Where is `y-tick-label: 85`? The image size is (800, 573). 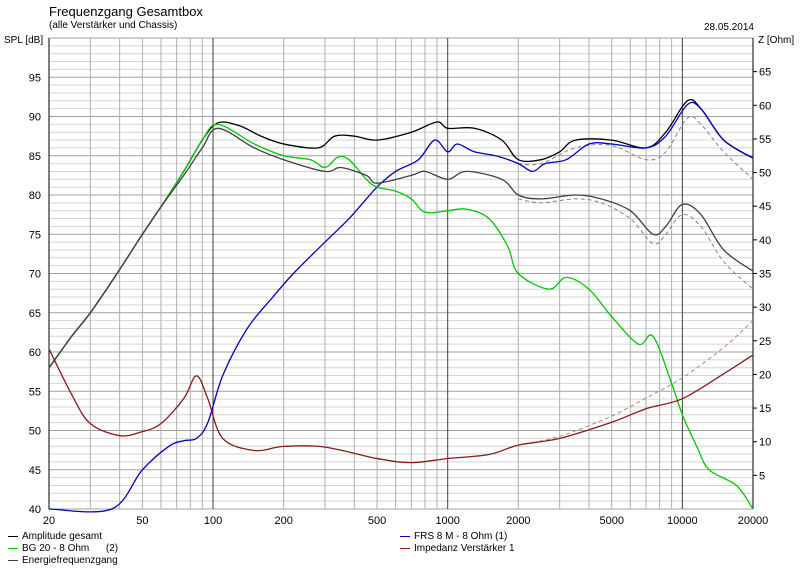
y-tick-label: 85 is located at coordinates (35, 157).